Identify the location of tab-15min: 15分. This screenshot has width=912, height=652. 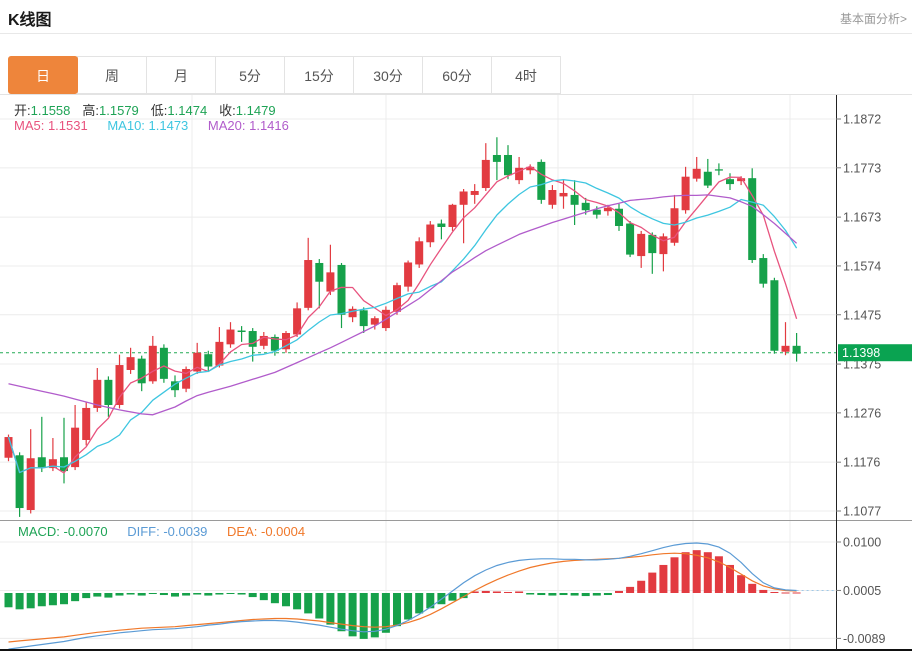
(319, 75).